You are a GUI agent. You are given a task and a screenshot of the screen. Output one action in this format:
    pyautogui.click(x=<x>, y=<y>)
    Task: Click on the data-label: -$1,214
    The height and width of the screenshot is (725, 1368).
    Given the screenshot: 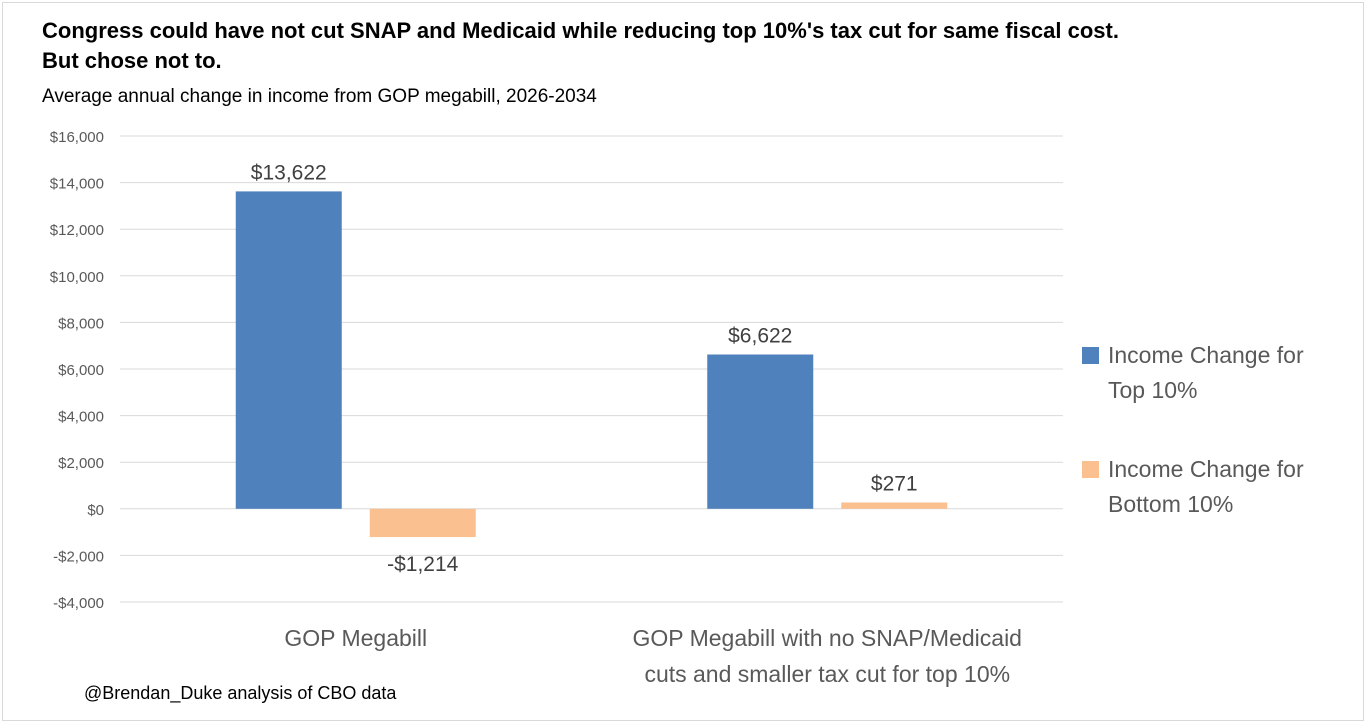 What is the action you would take?
    pyautogui.click(x=423, y=564)
    